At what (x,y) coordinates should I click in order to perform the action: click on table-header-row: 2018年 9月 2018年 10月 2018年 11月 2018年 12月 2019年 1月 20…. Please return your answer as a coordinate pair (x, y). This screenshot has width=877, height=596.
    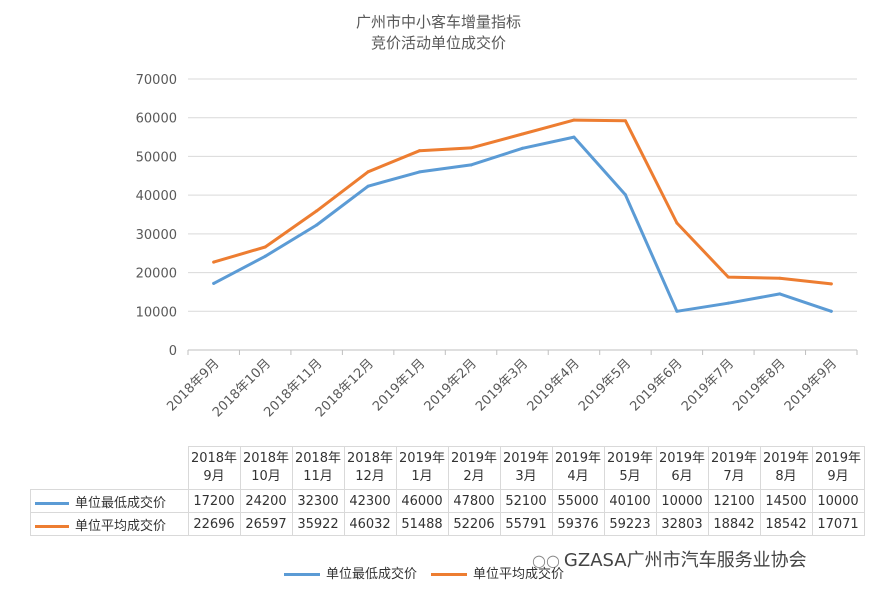
    Looking at the image, I should click on (448, 468).